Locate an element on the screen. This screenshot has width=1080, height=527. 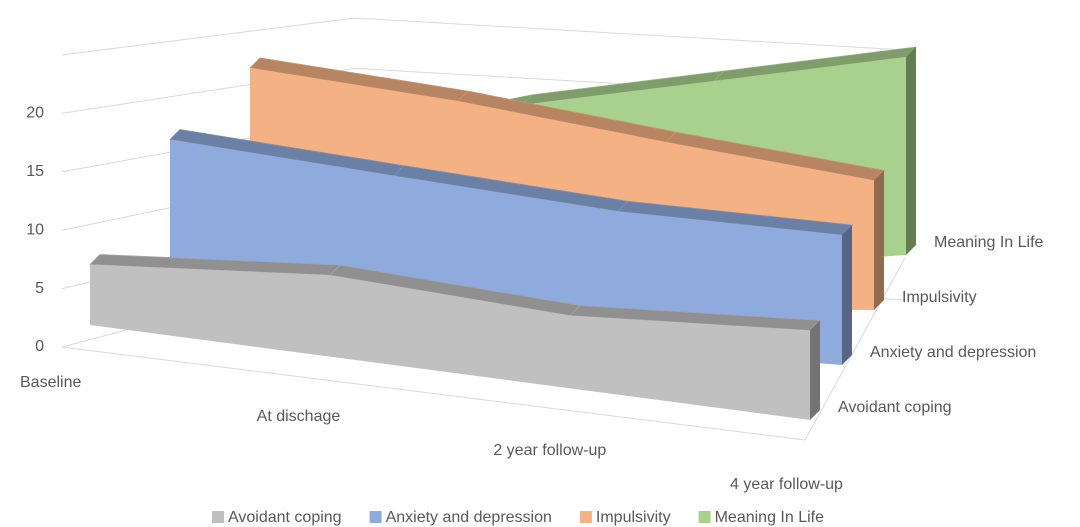
legend-label: Anxiety and depression is located at coordinates (469, 517).